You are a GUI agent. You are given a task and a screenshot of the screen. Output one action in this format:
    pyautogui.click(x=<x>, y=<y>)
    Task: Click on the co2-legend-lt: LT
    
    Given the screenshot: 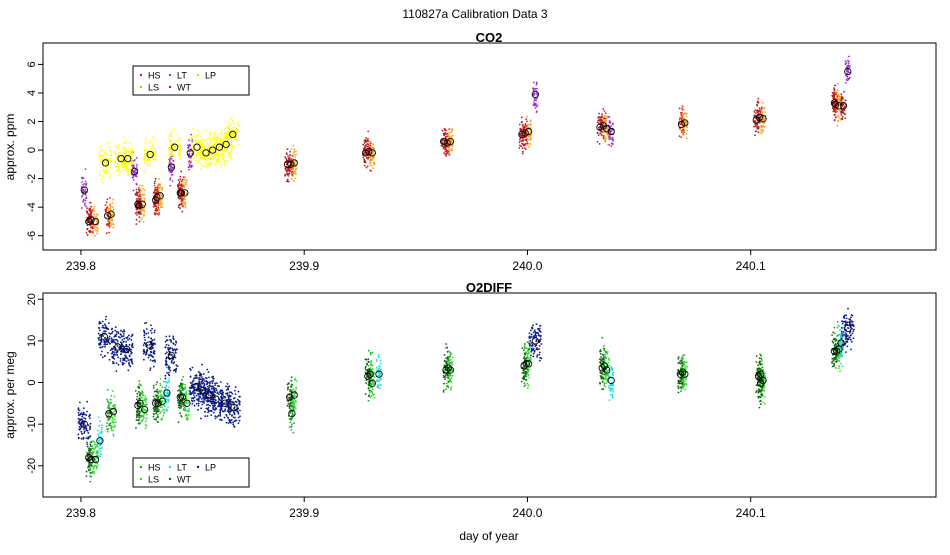 What is the action you would take?
    pyautogui.click(x=182, y=76)
    